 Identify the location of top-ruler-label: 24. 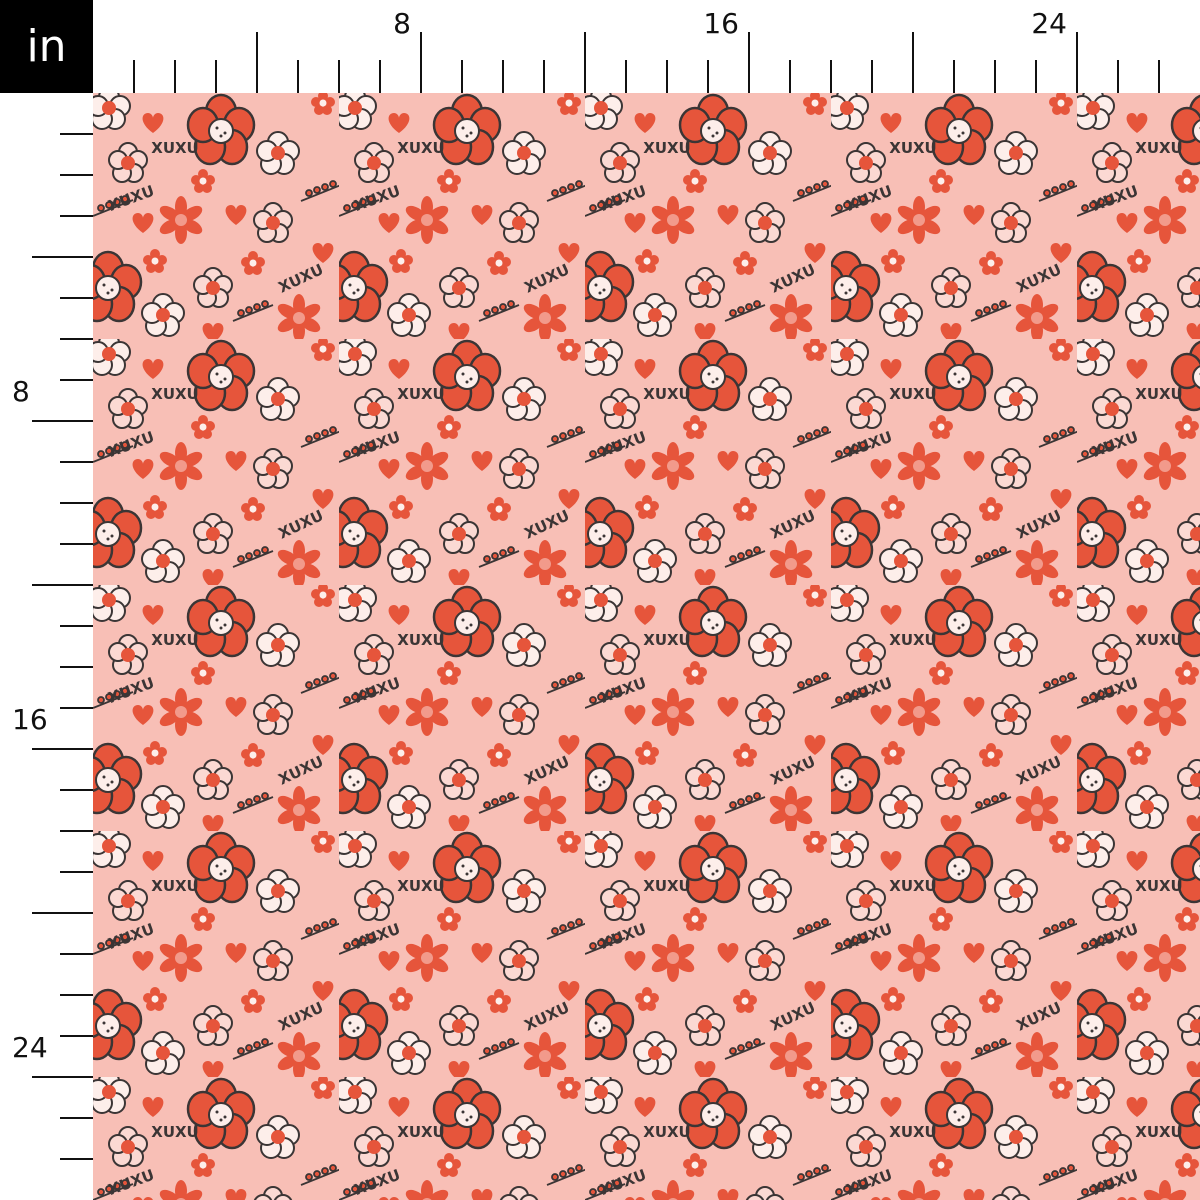
(1049, 23).